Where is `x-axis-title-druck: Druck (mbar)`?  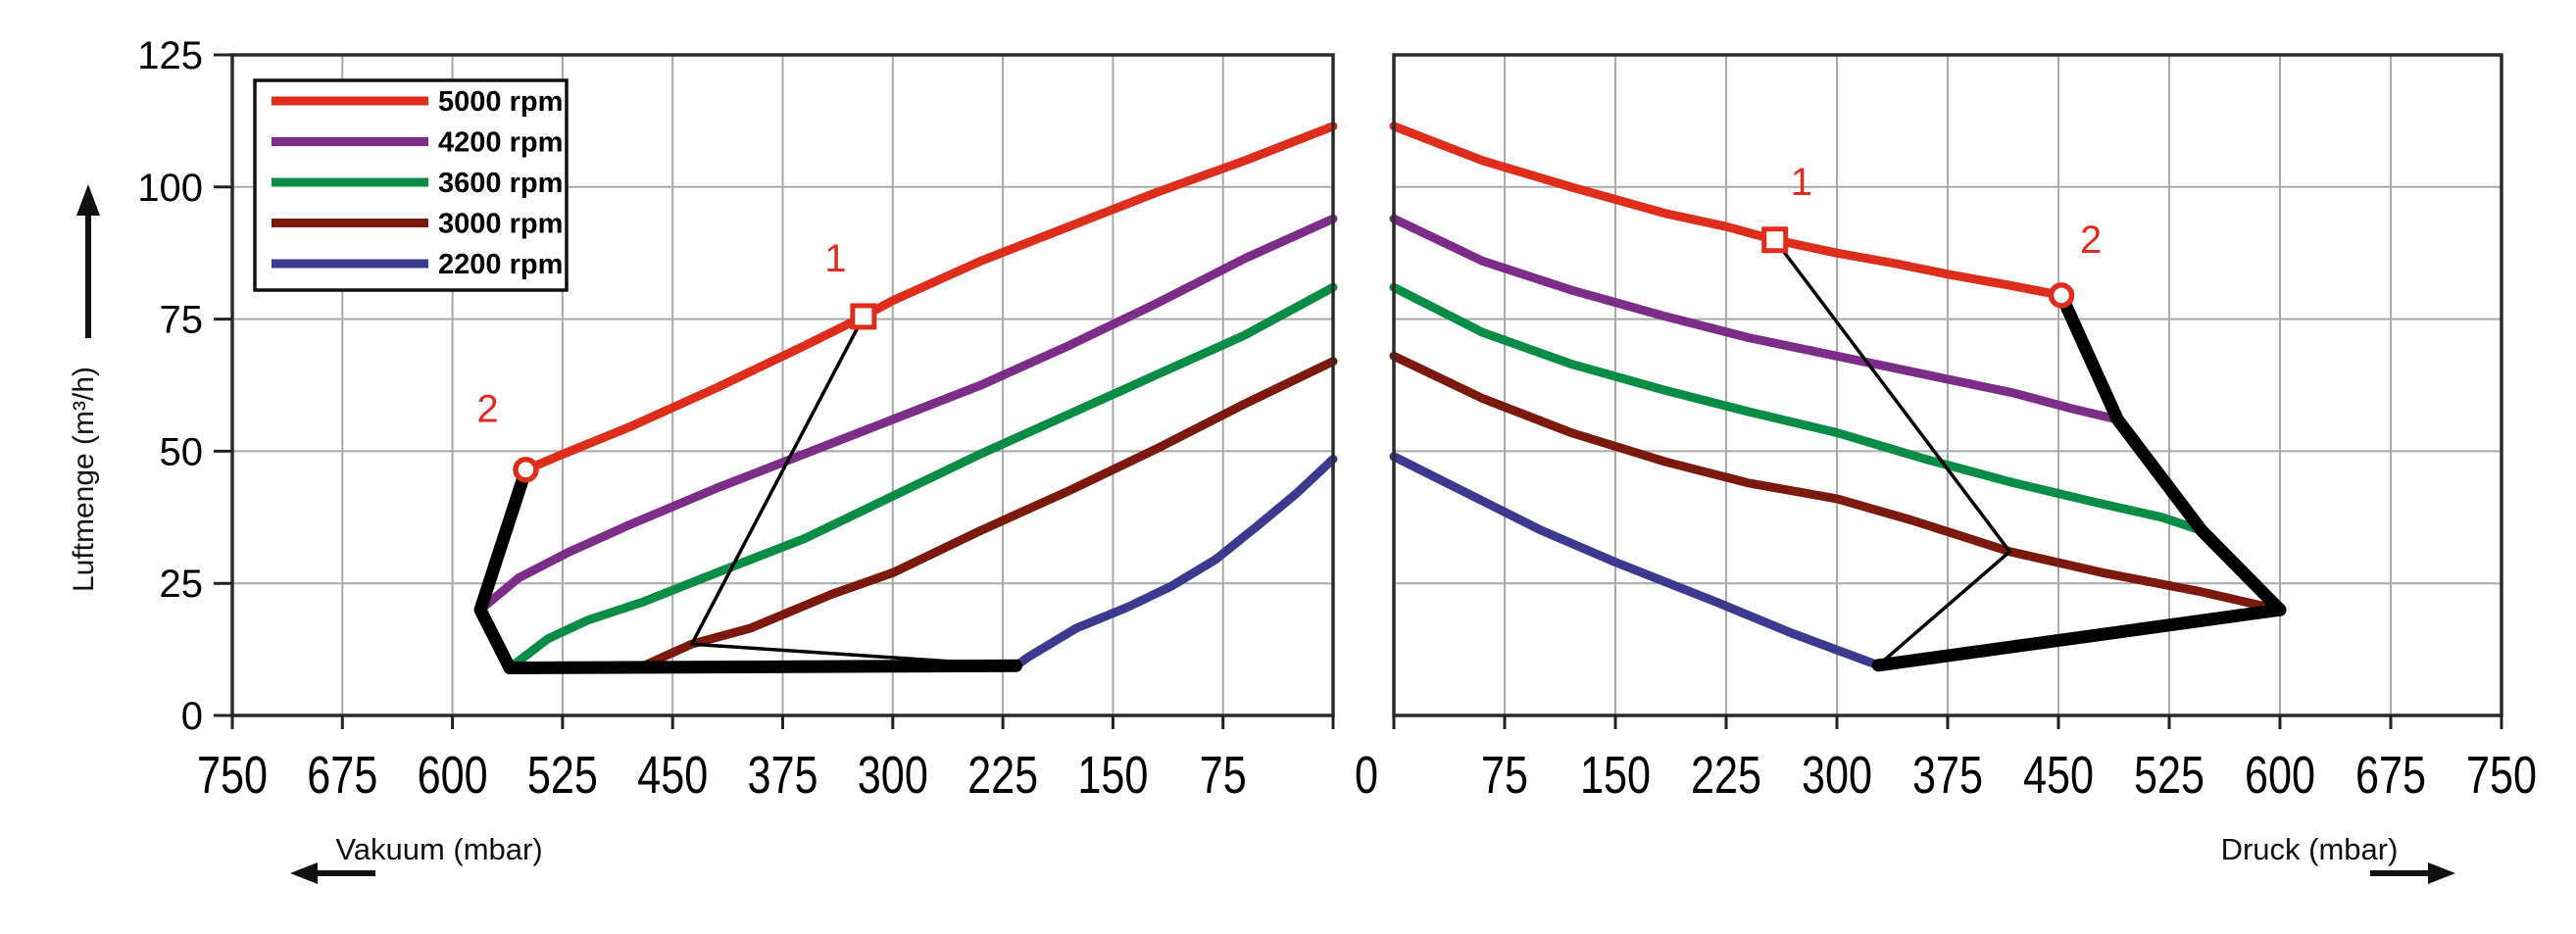
x-axis-title-druck: Druck (mbar) is located at coordinates (2310, 849).